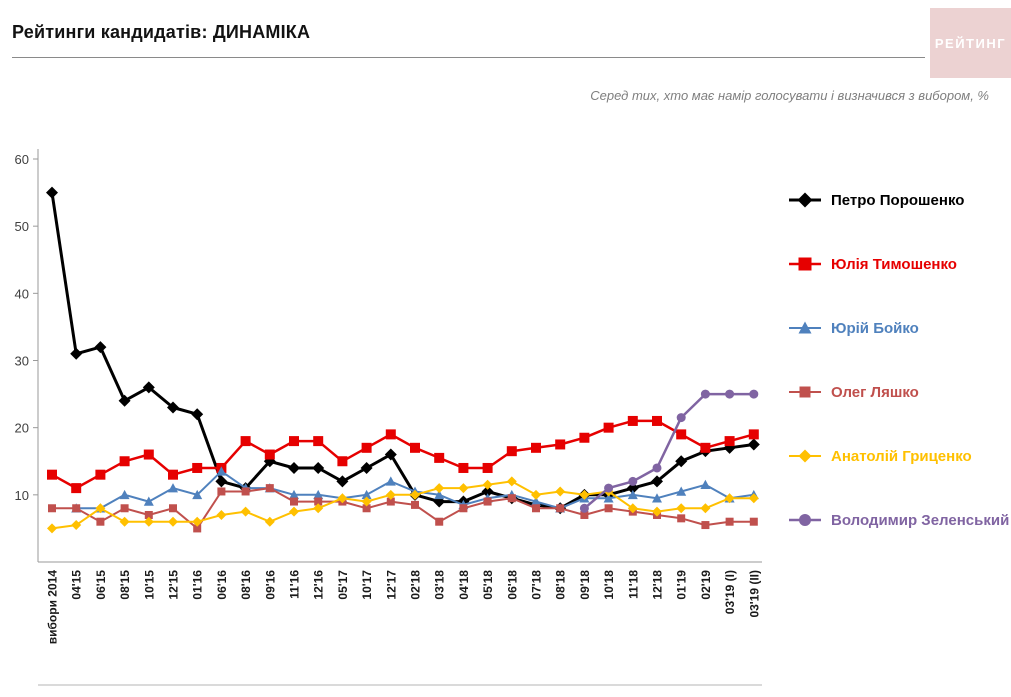 This screenshot has width=1011, height=697. What do you see at coordinates (295, 584) in the screenshot?
I see `x-tick-label: 11'16` at bounding box center [295, 584].